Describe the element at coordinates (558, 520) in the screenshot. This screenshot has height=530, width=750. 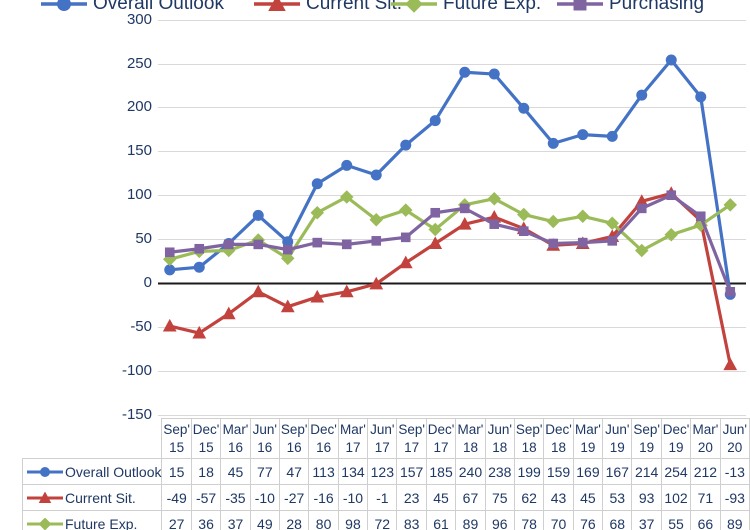
I see `table-cell: 70` at that location.